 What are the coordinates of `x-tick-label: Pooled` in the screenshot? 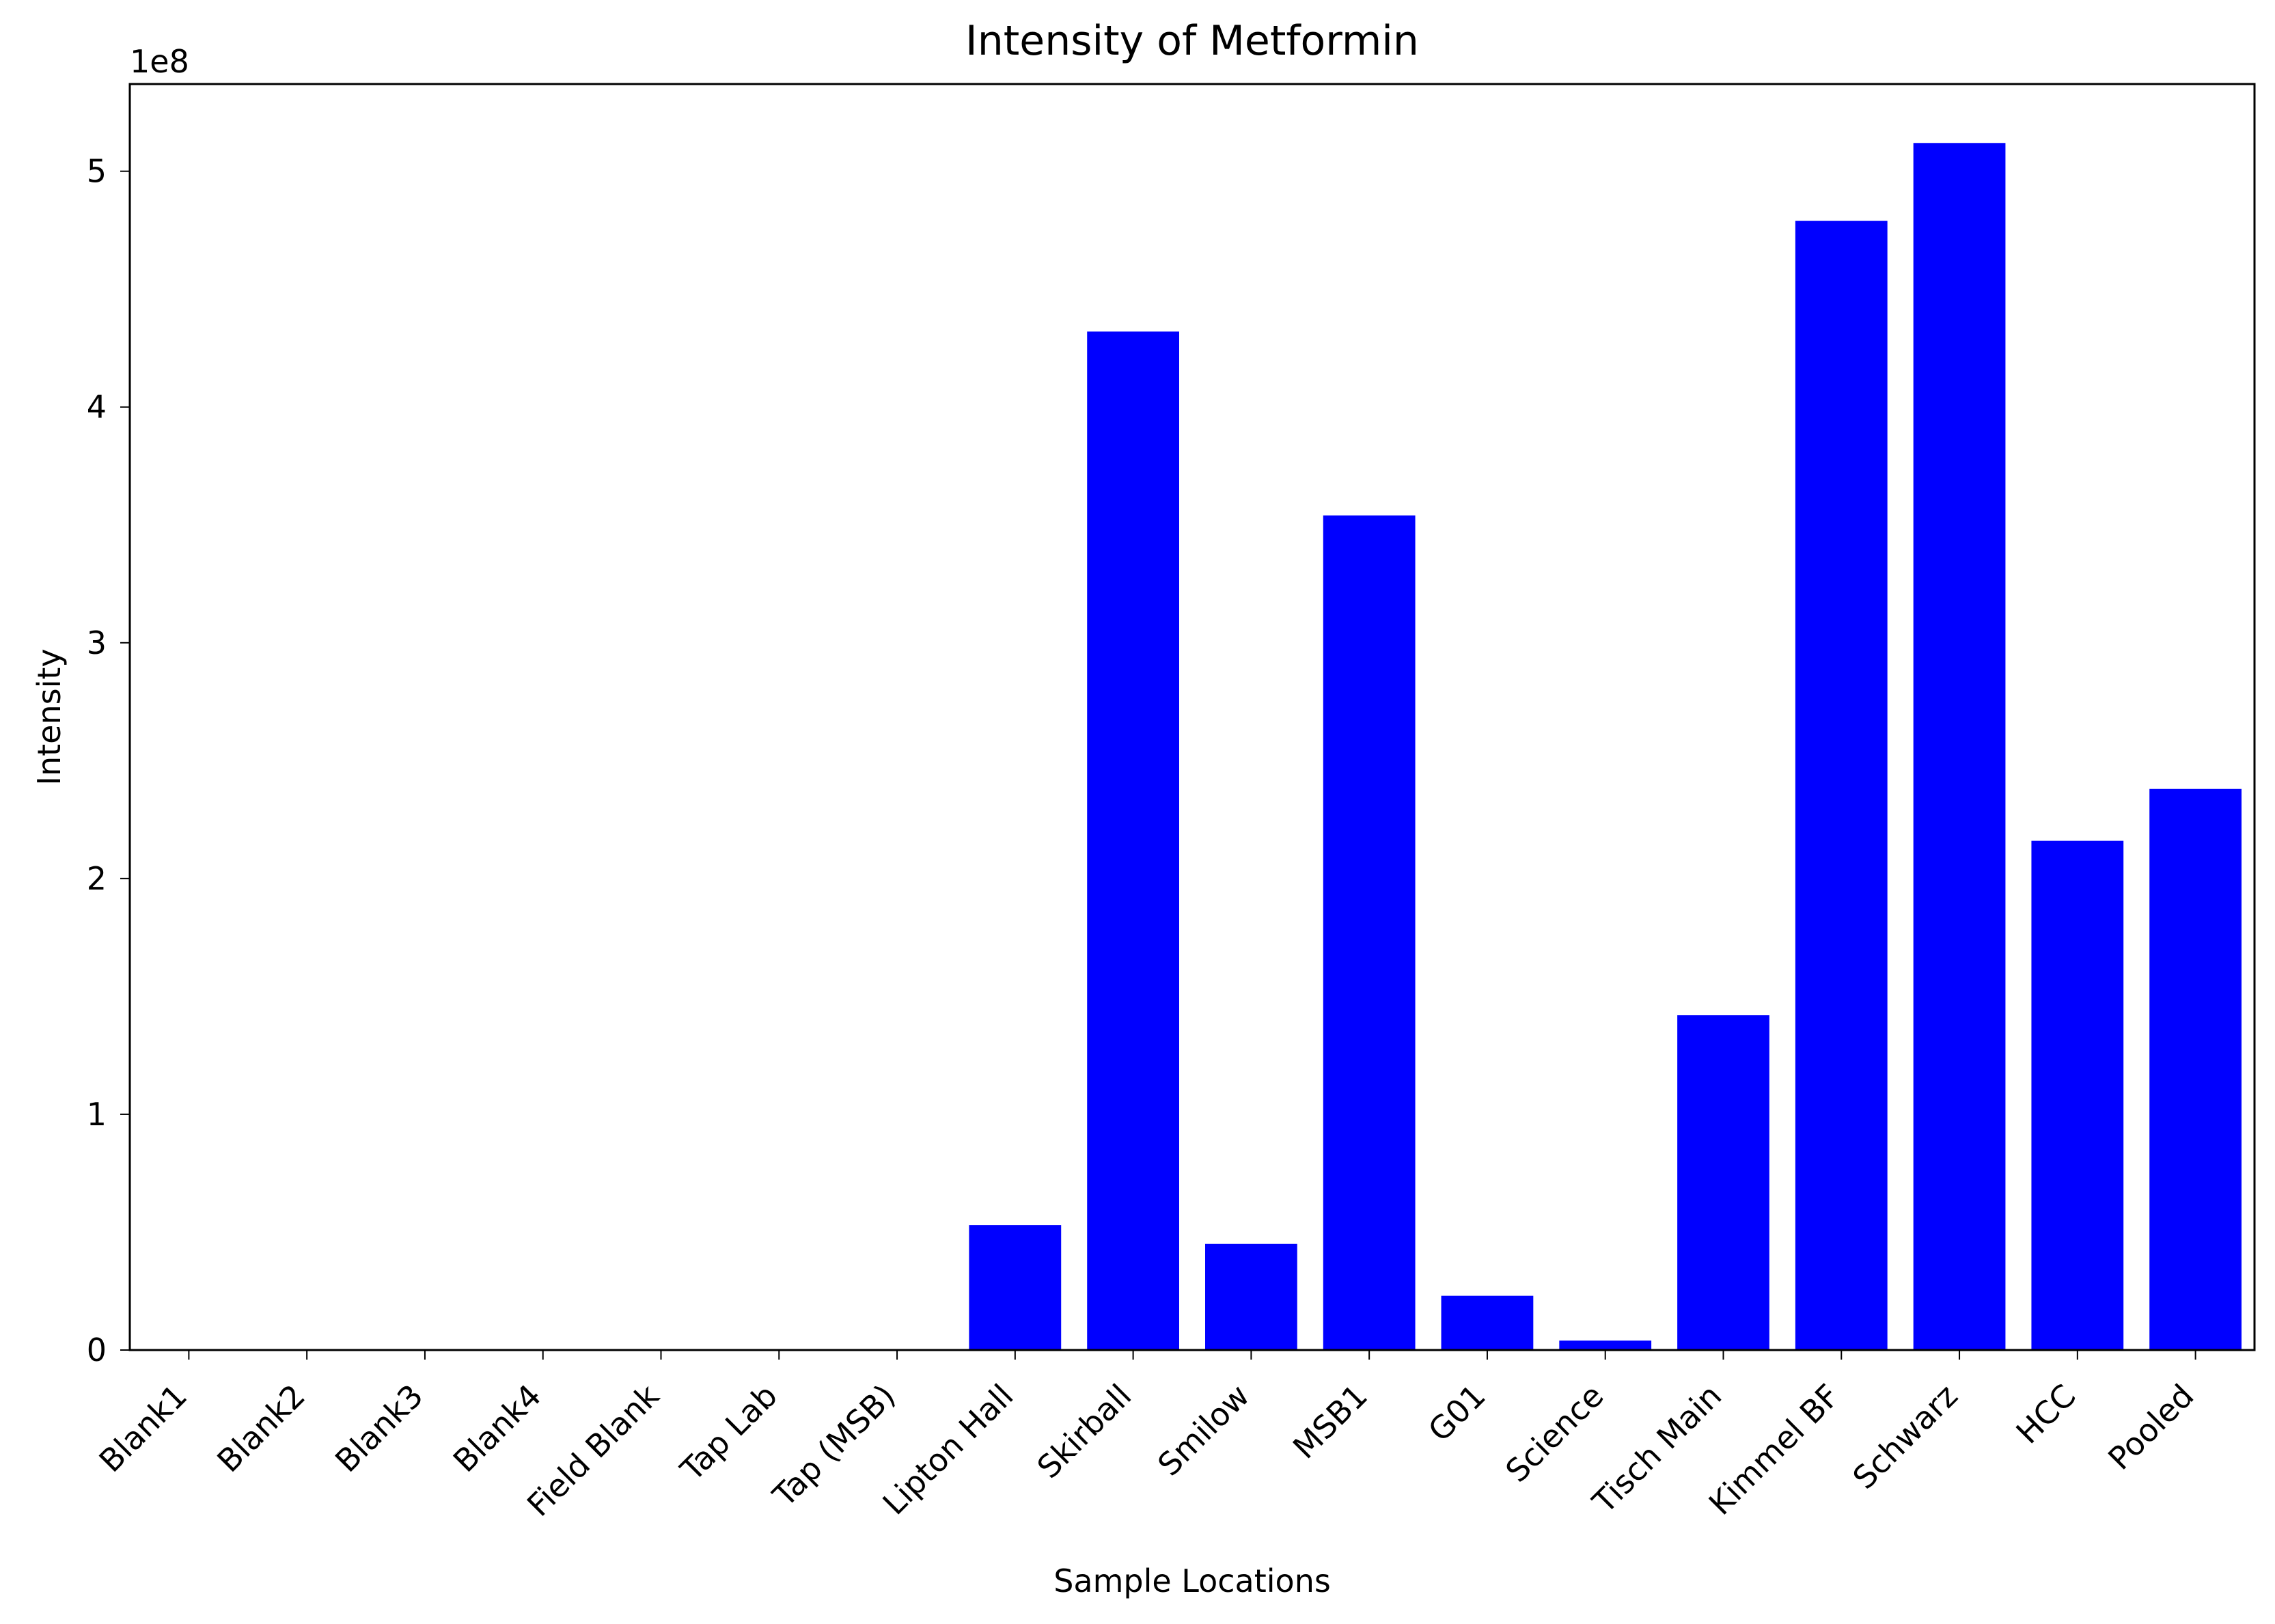 It's located at (2151, 1427).